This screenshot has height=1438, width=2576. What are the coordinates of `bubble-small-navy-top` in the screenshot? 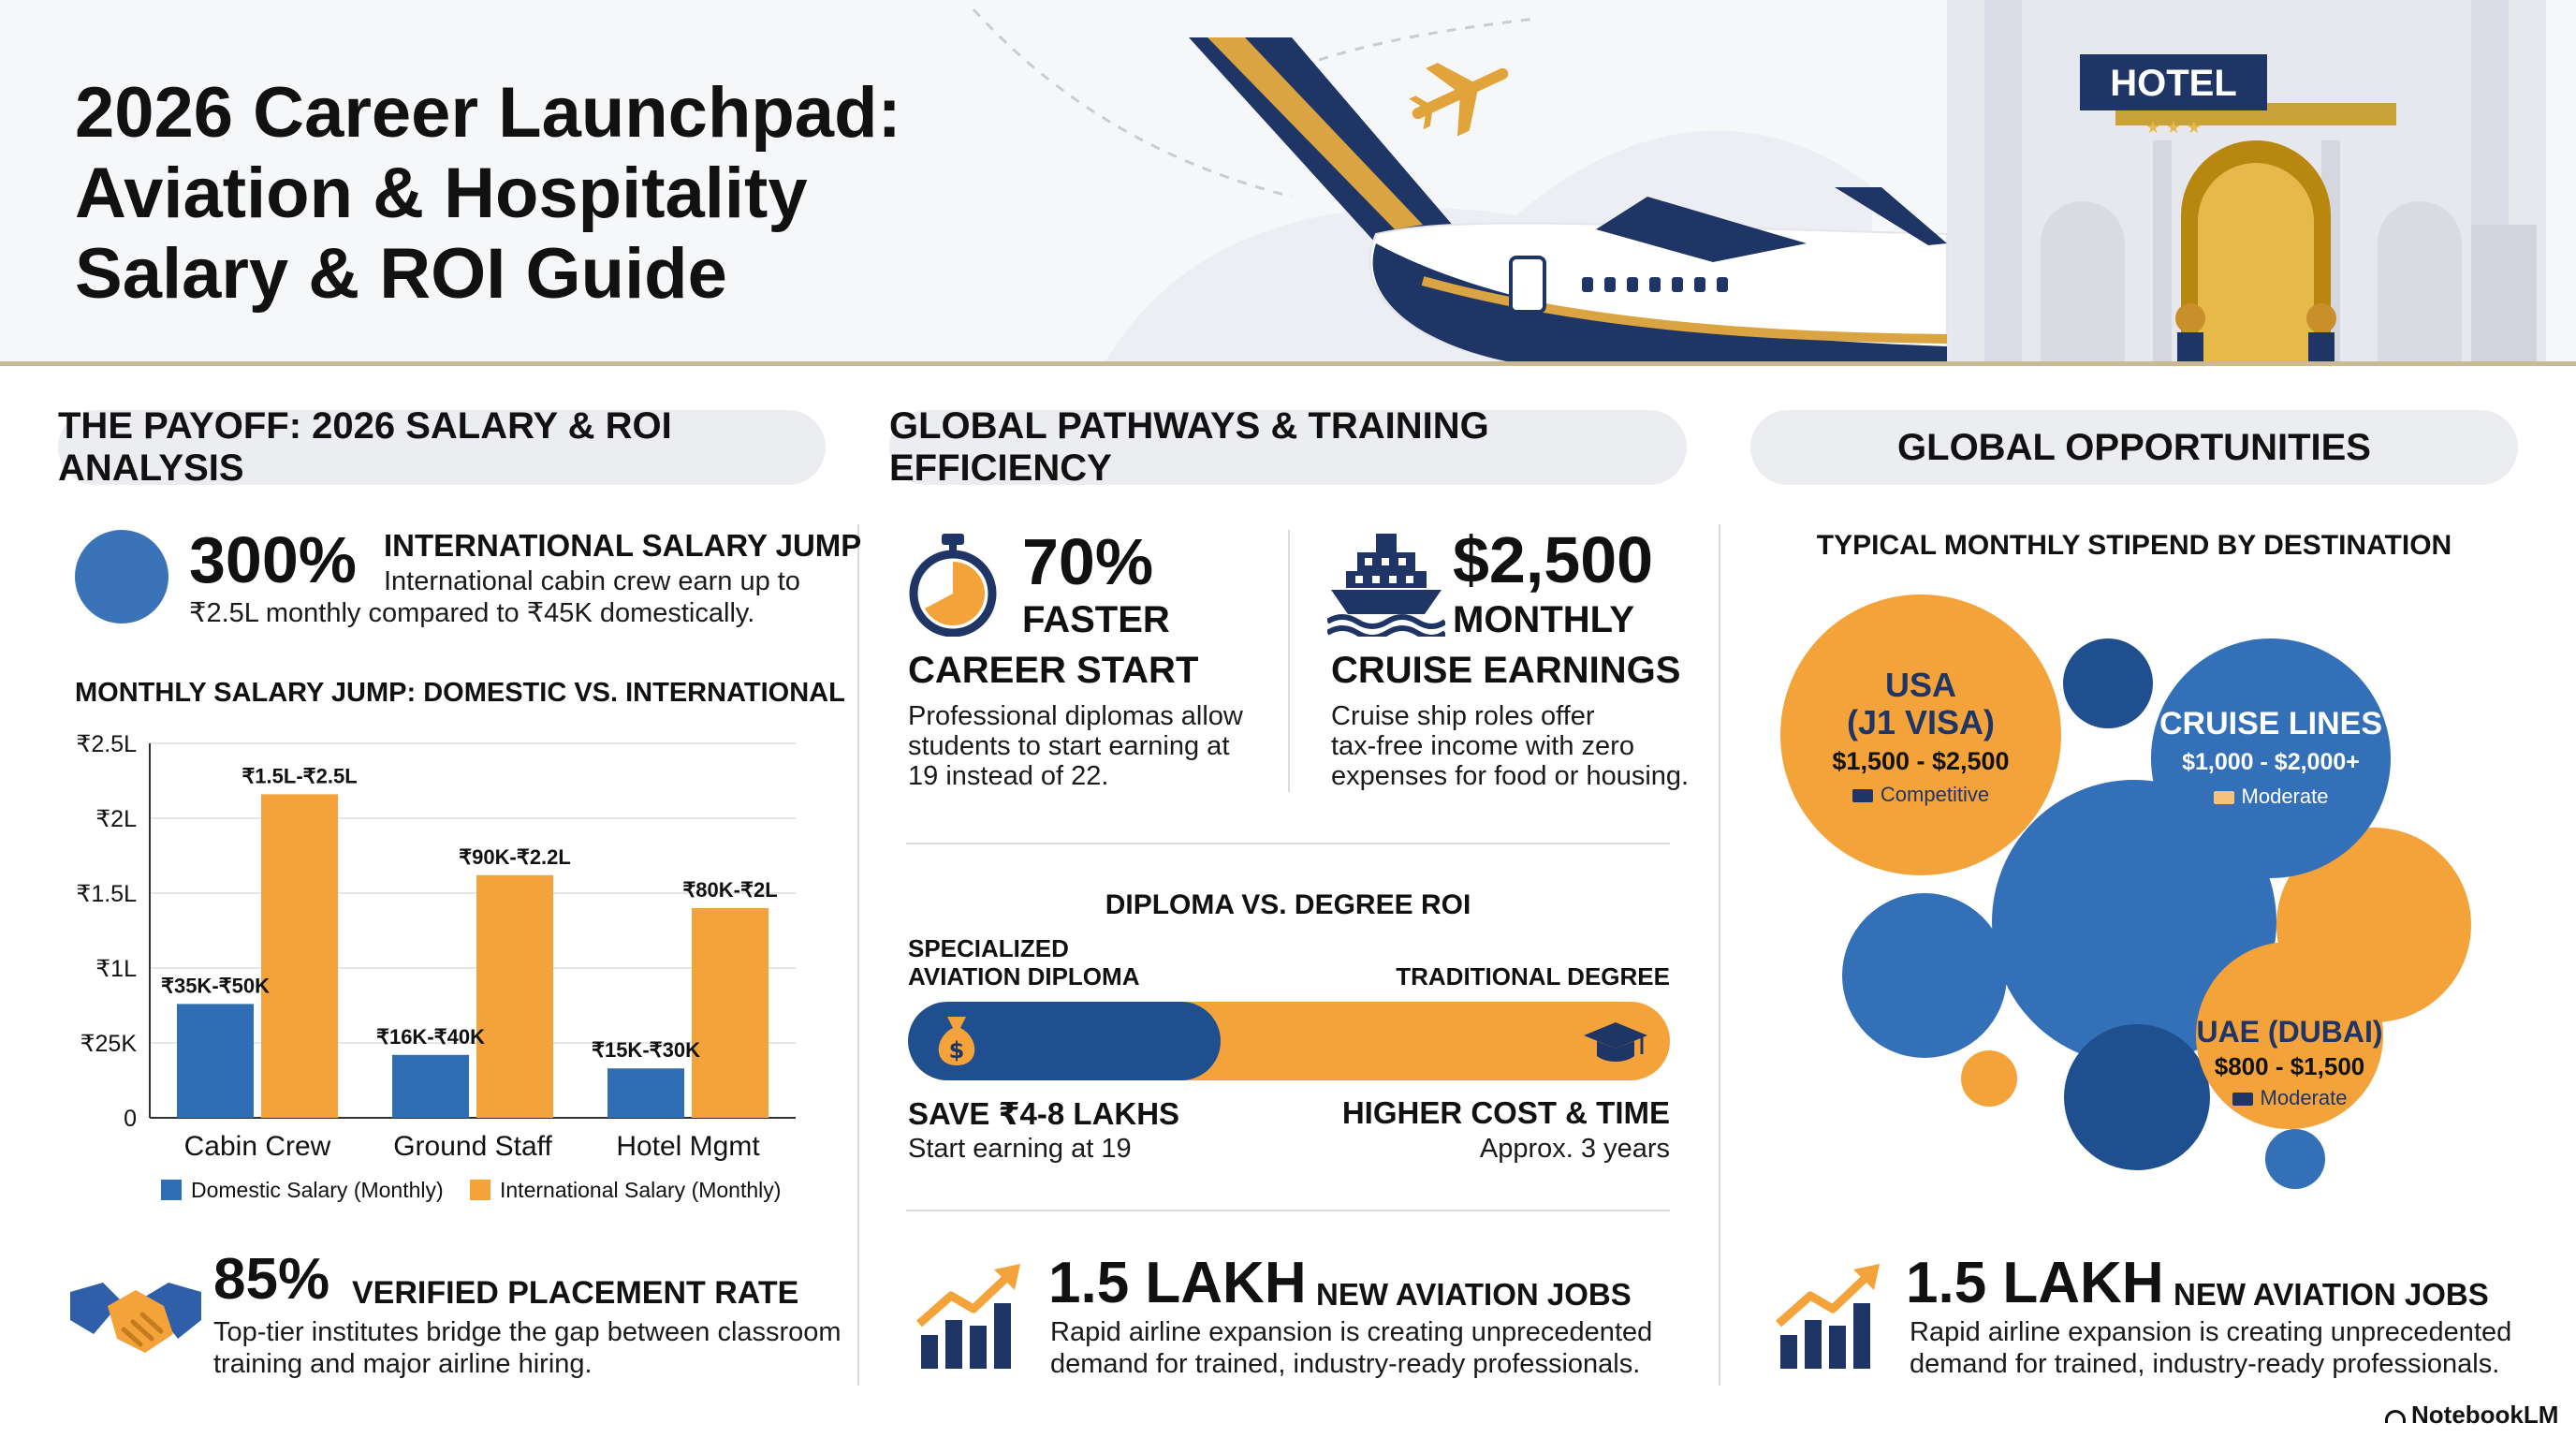 It's located at (2108, 683).